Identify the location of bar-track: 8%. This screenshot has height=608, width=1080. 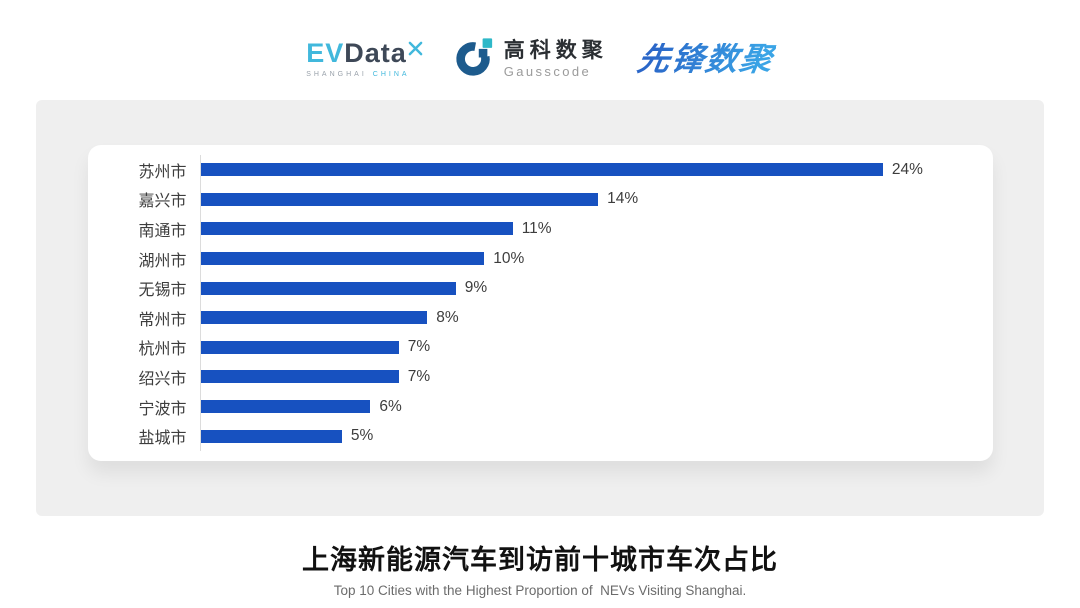
(586, 318).